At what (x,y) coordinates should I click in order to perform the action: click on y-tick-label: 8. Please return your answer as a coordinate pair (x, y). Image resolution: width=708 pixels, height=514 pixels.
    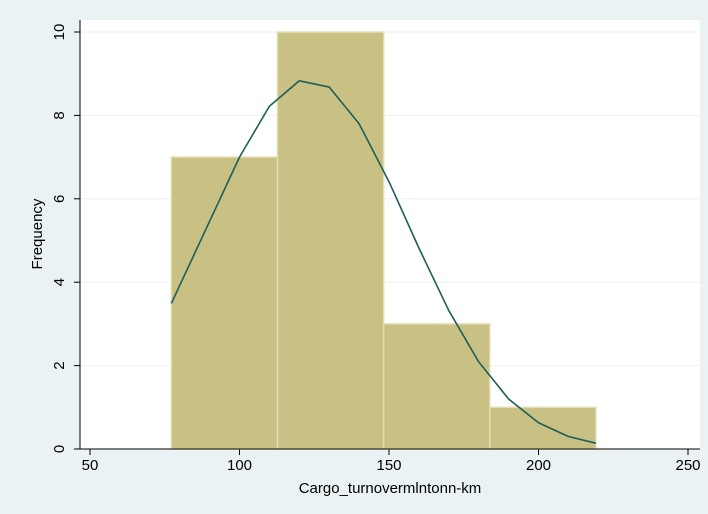
    Looking at the image, I should click on (59, 115).